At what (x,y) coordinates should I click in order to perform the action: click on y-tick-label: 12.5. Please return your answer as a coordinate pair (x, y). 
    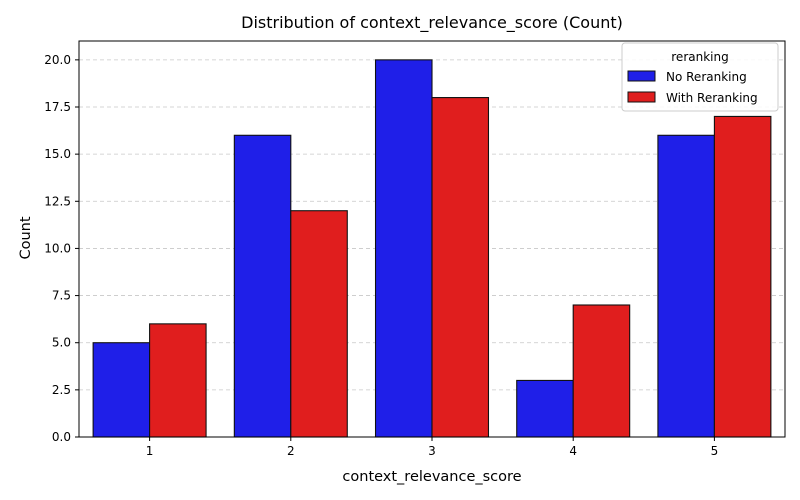
    Looking at the image, I should click on (57, 201).